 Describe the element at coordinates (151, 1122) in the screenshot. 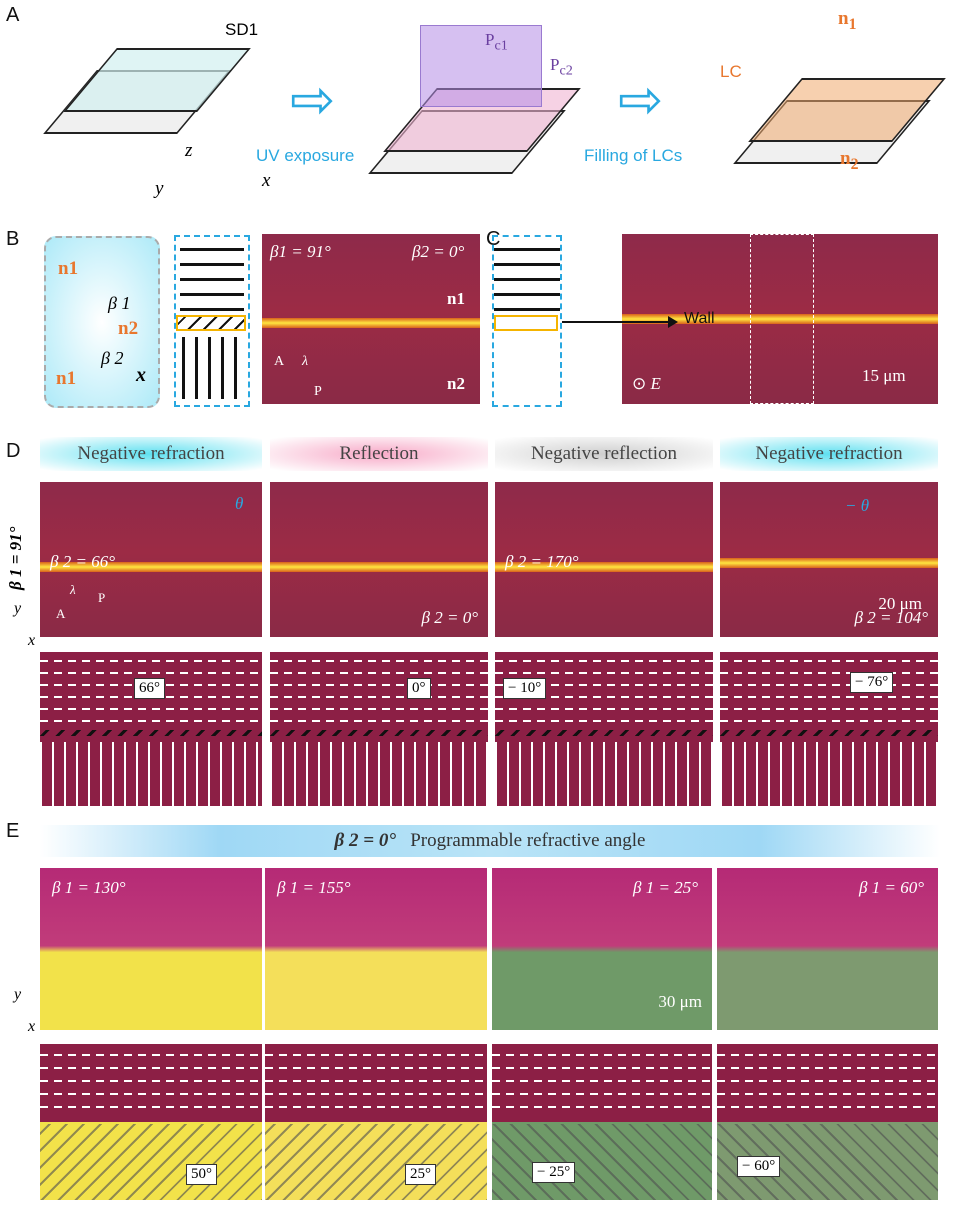

I see `schematic-e-0: 50°` at that location.